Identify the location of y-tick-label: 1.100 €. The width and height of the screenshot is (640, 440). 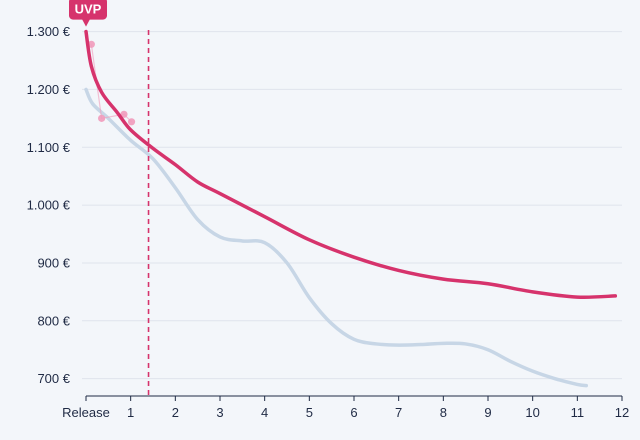
(49, 147).